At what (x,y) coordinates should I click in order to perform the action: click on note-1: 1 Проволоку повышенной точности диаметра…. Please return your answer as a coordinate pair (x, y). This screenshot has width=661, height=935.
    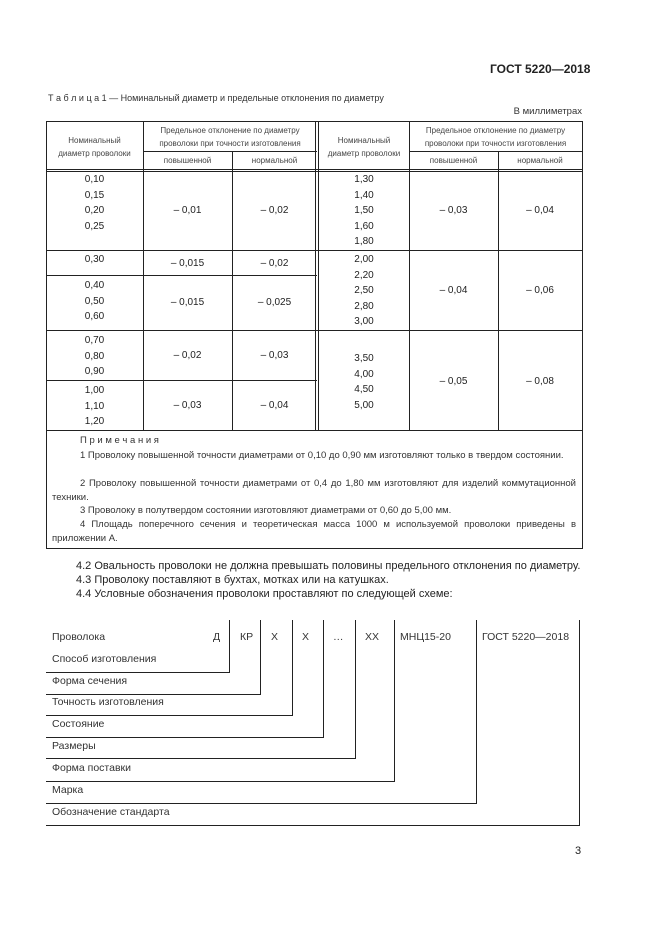
    Looking at the image, I should click on (322, 455).